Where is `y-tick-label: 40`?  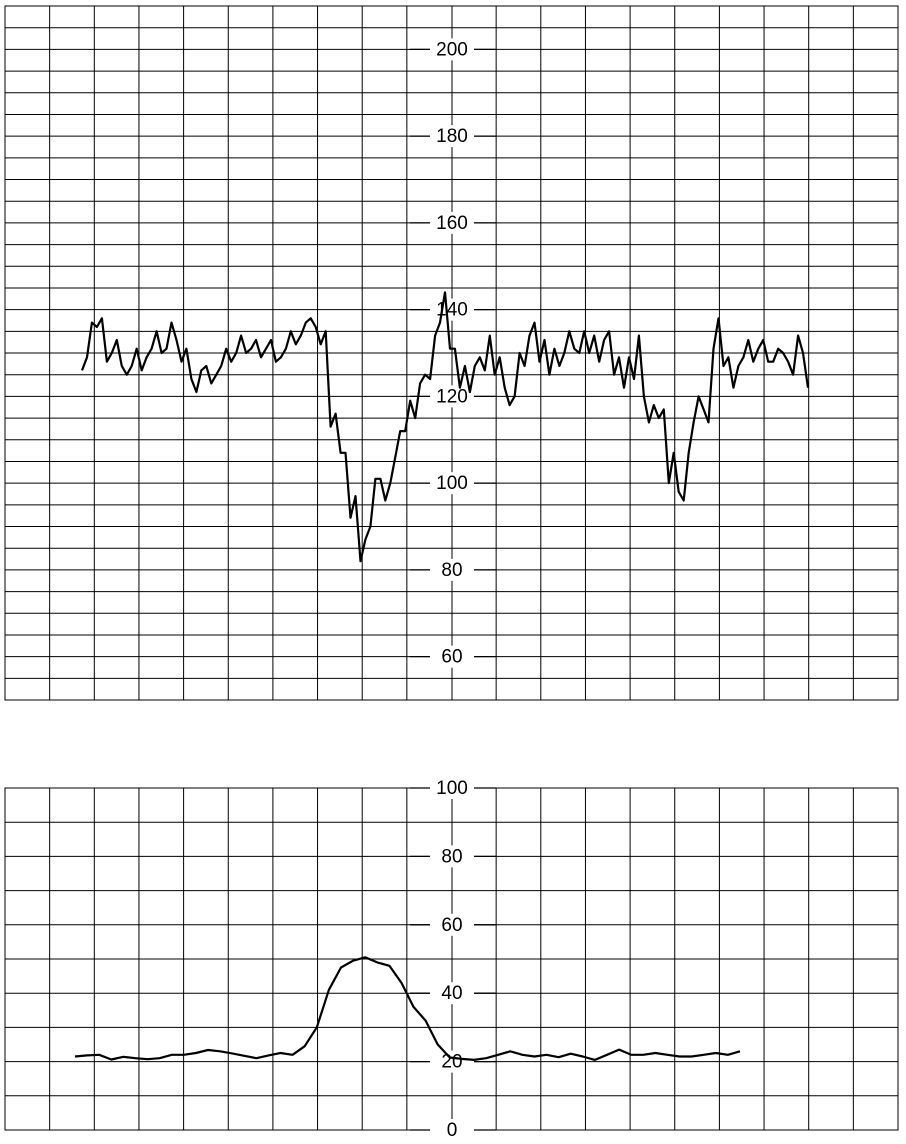
y-tick-label: 40 is located at coordinates (451, 993).